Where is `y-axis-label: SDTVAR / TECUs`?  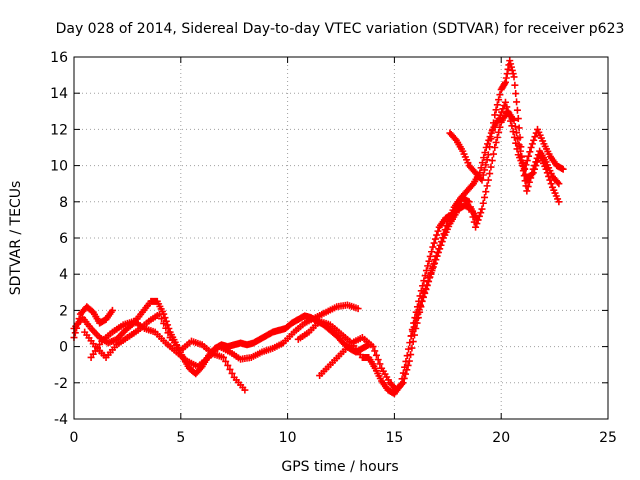
y-axis-label: SDTVAR / TECUs is located at coordinates (16, 238).